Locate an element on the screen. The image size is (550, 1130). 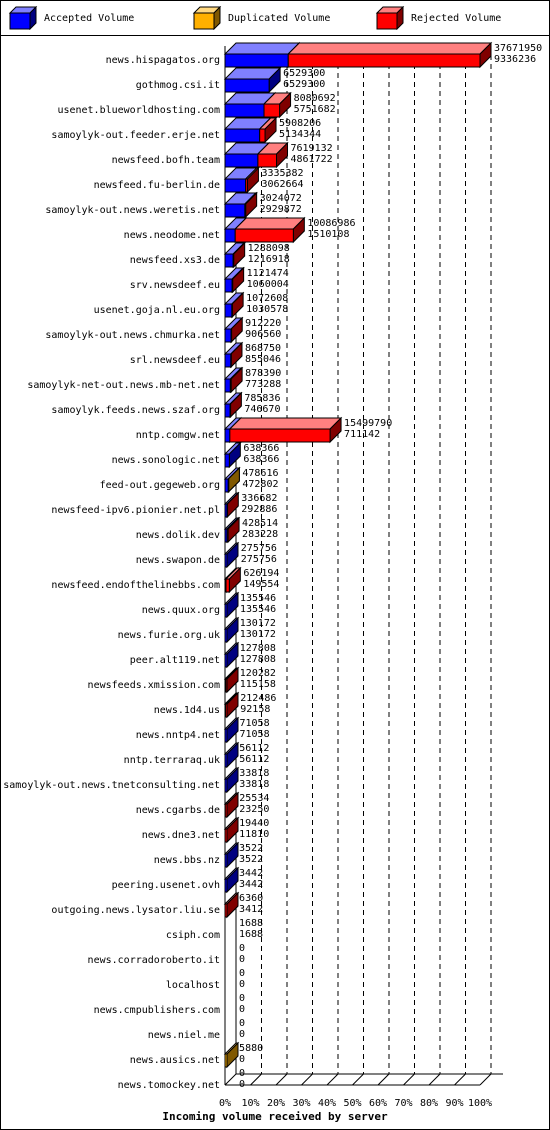
category-label: news.ausics.net is located at coordinates (175, 1060).